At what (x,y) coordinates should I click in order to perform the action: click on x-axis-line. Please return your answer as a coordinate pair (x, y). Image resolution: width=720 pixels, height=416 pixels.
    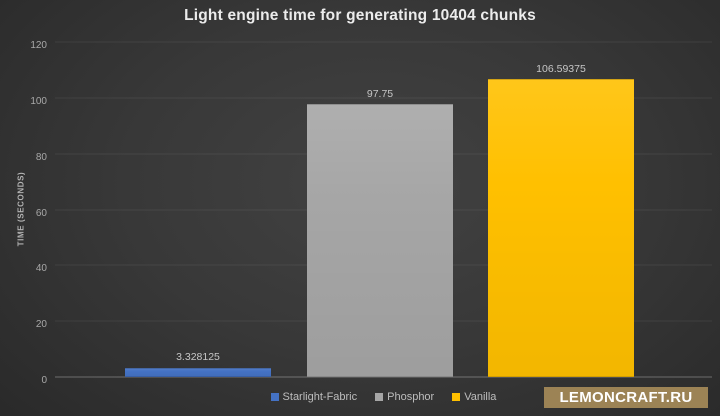
    Looking at the image, I should click on (383, 377).